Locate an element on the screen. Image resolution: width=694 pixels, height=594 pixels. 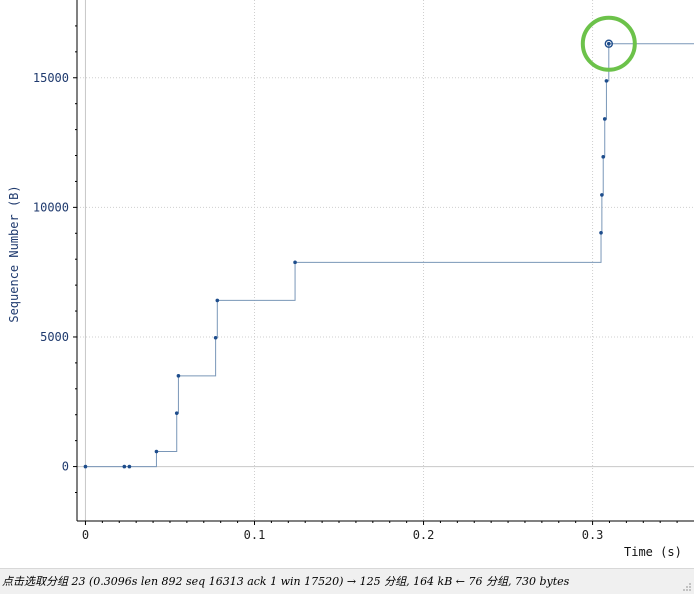
x-tick-label: 0 is located at coordinates (85, 535).